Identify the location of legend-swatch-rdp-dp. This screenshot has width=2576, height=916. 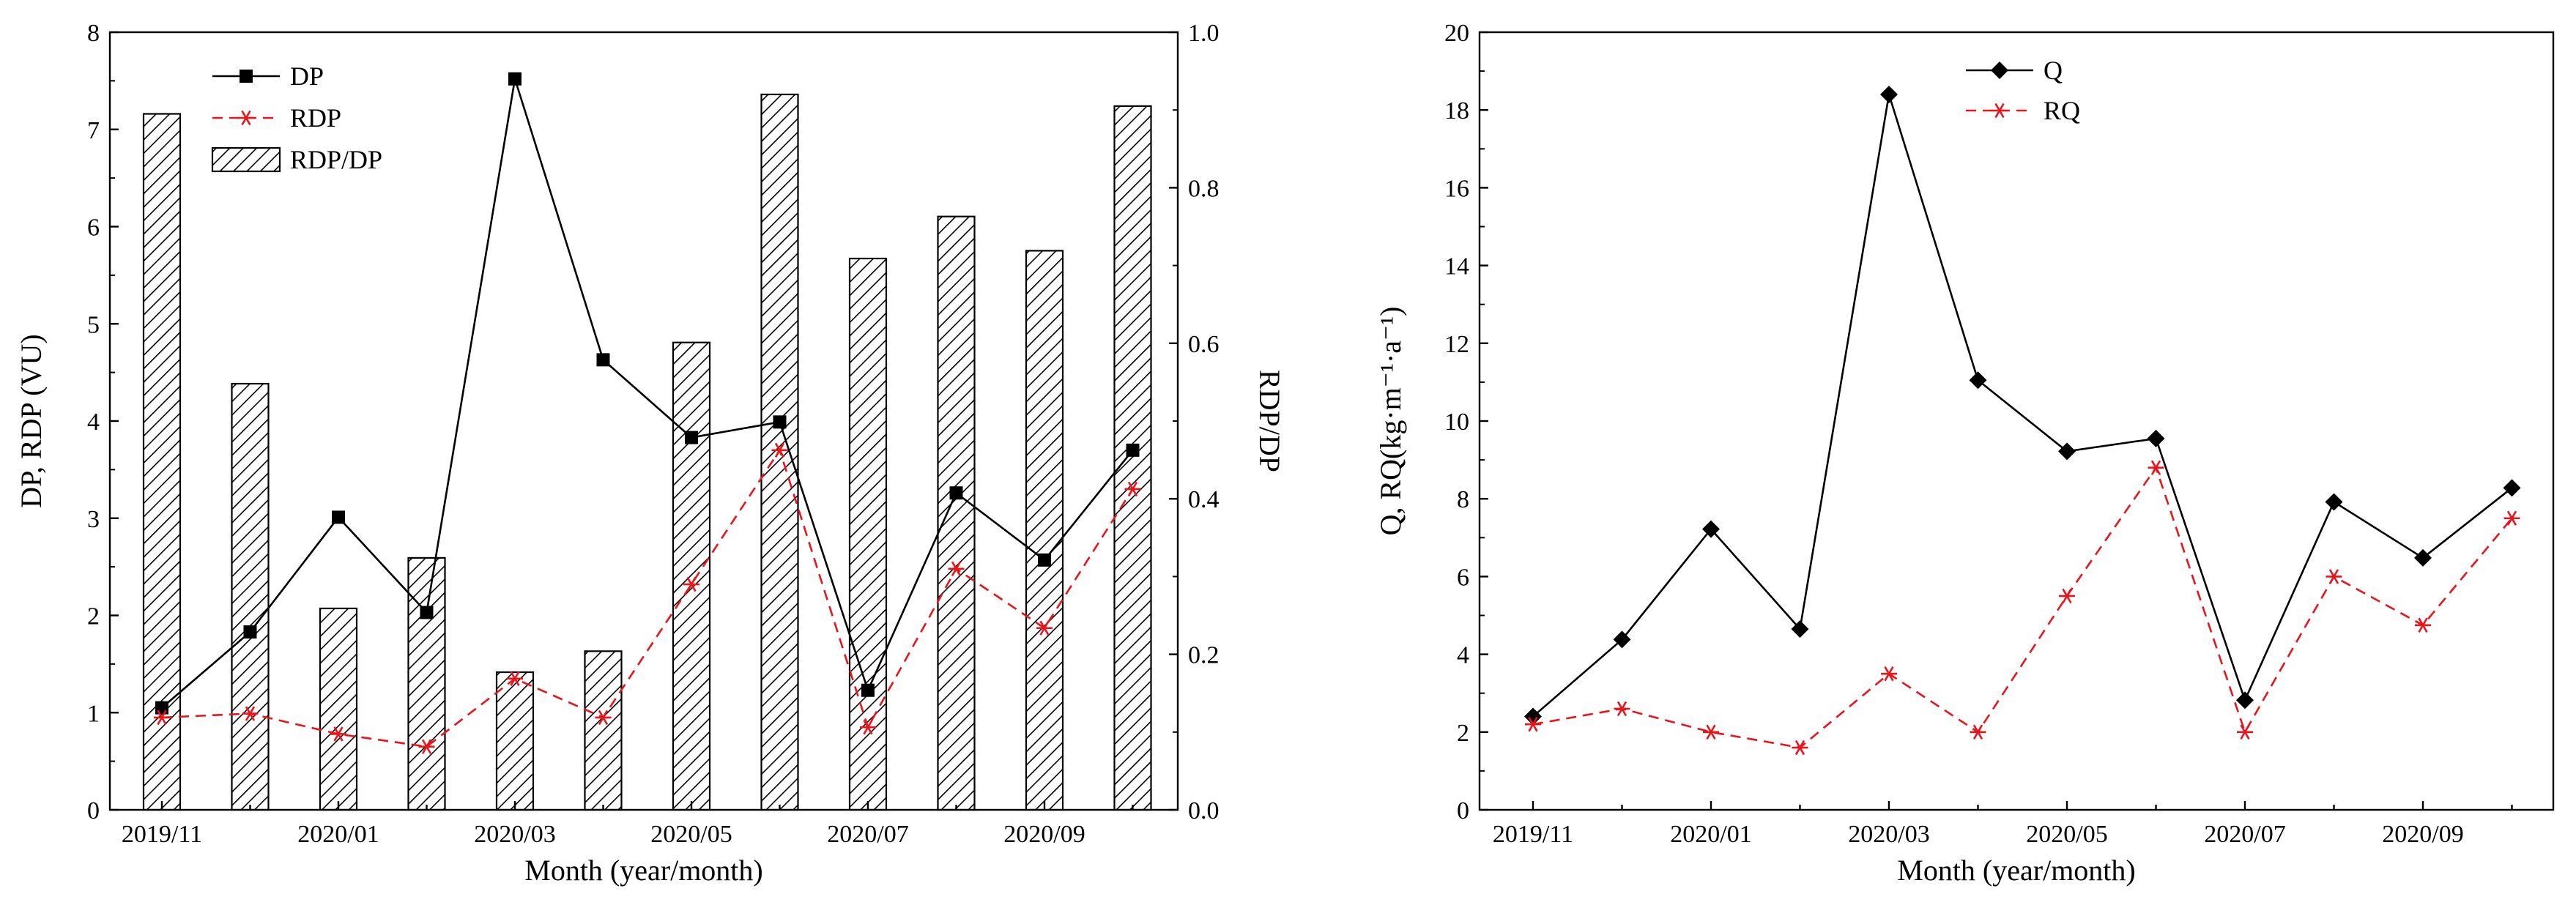
(246, 159).